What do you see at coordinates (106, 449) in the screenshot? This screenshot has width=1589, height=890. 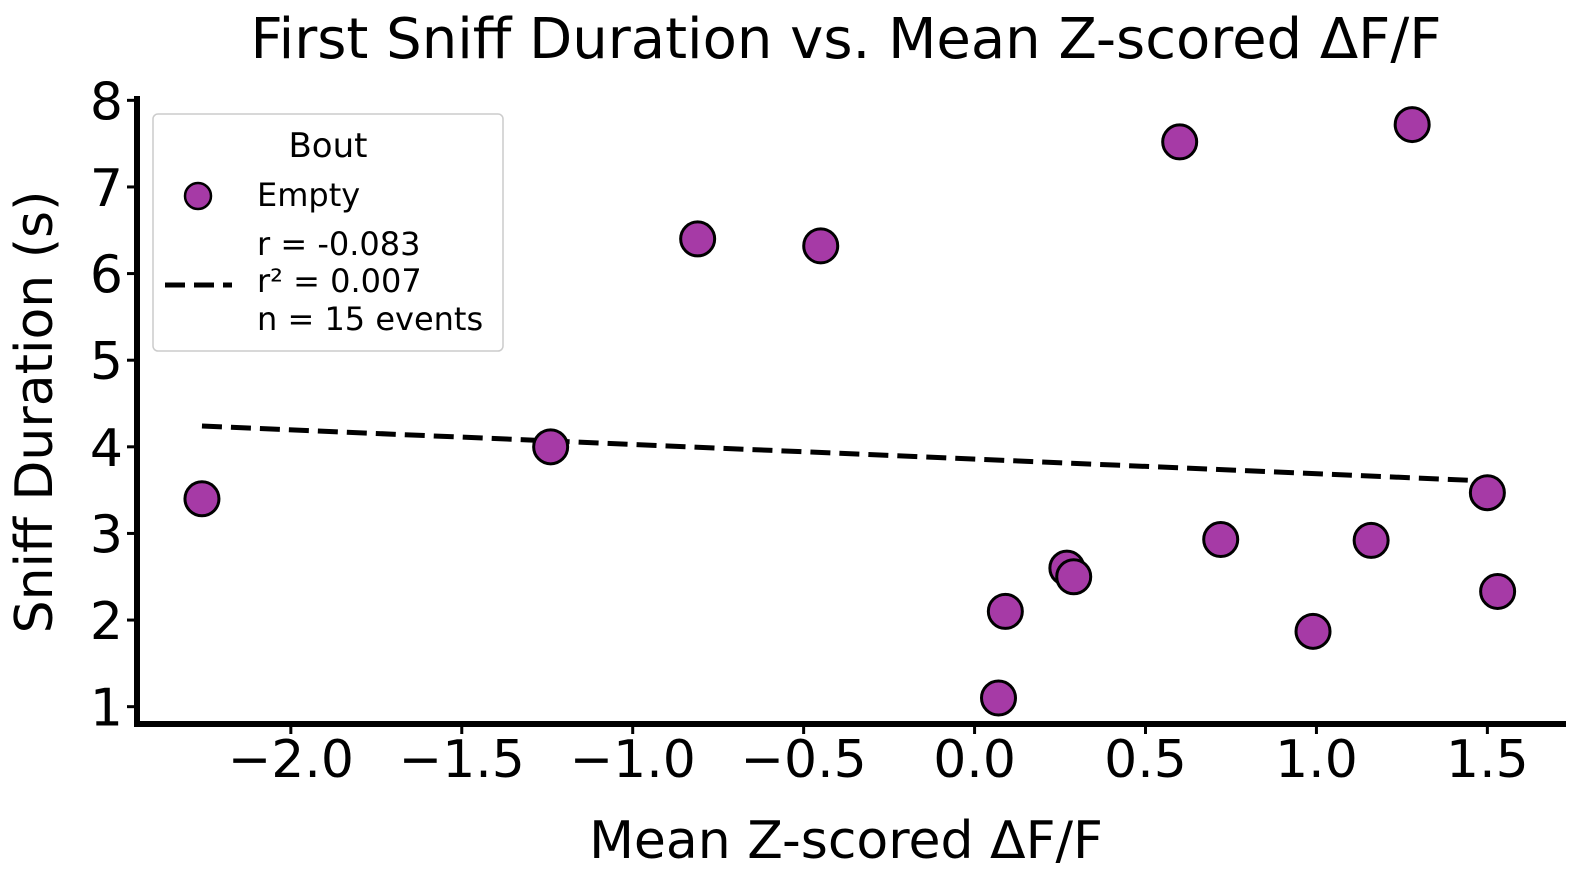 I see `y-tick-label: 4` at bounding box center [106, 449].